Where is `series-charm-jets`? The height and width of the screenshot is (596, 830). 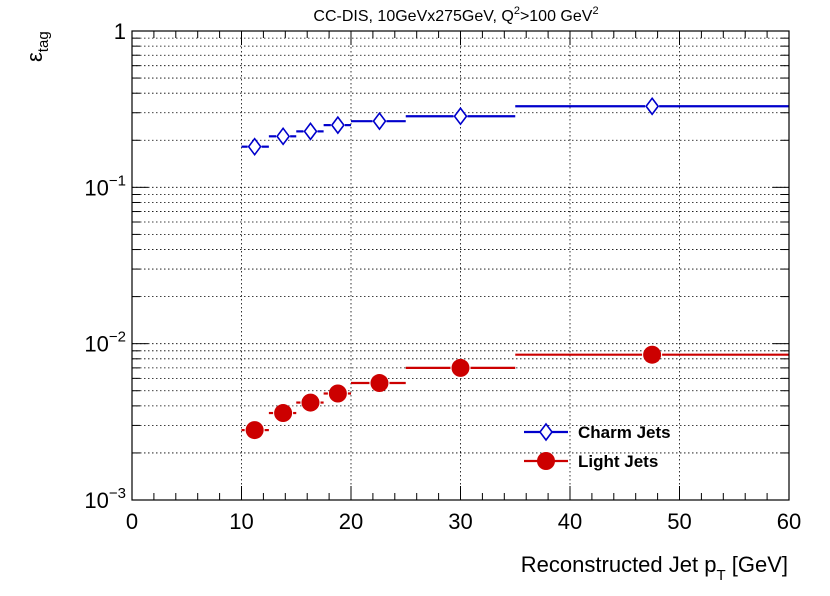
series-charm-jets is located at coordinates (515, 126).